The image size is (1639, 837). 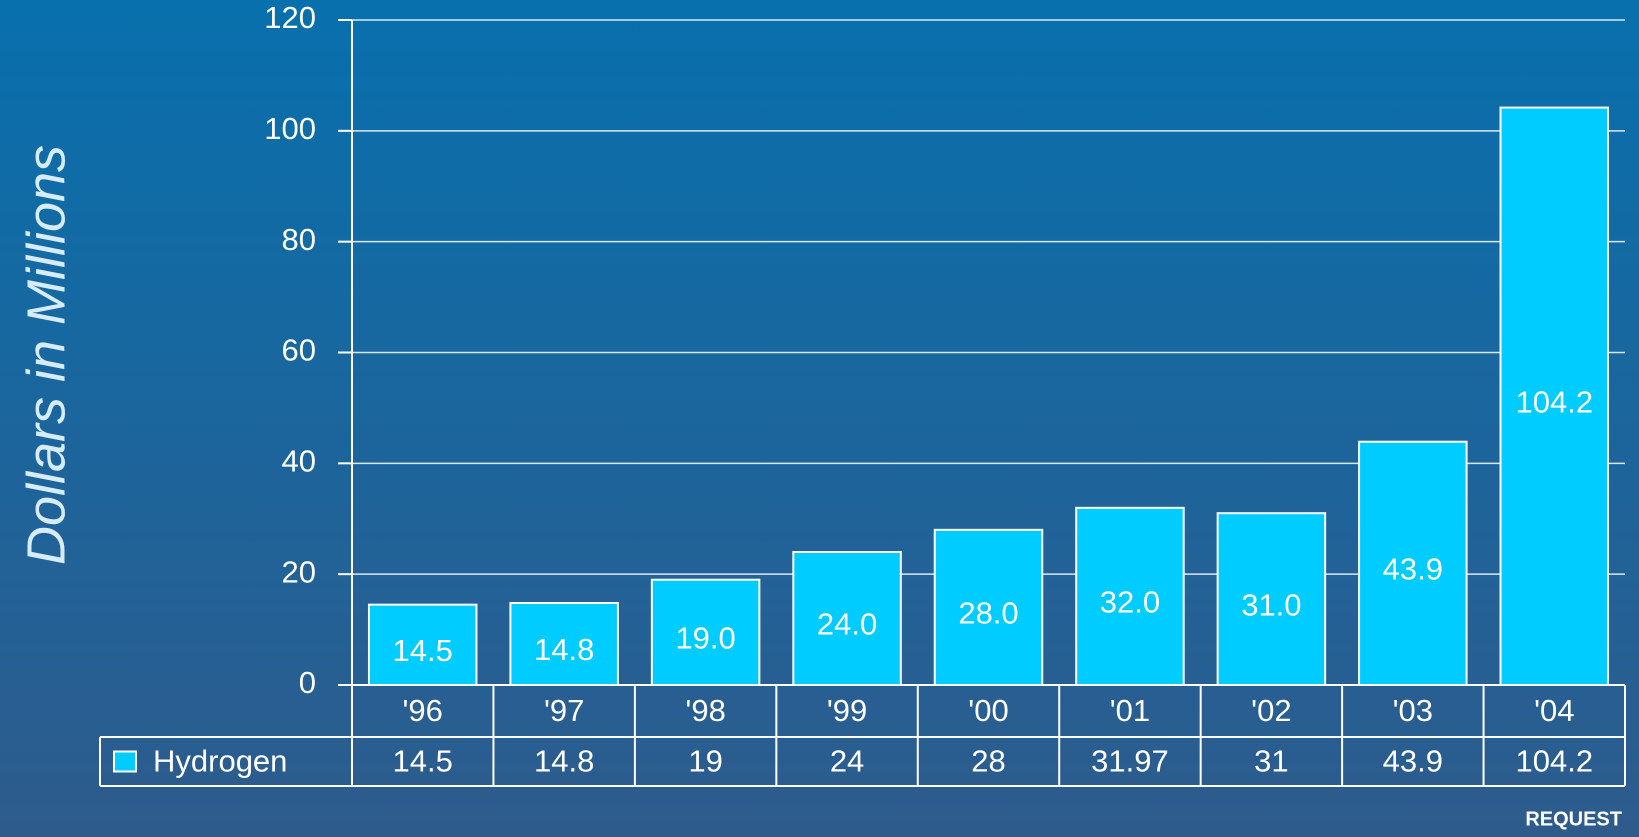 I want to click on table-value: 28, so click(x=988, y=761).